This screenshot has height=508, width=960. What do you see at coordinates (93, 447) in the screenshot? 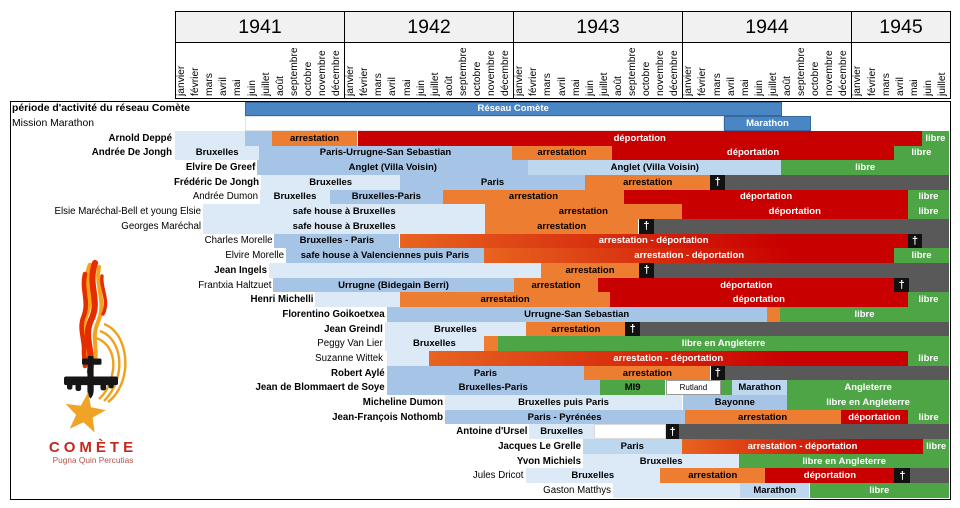
I see `svg-text: COMÈTE` at bounding box center [93, 447].